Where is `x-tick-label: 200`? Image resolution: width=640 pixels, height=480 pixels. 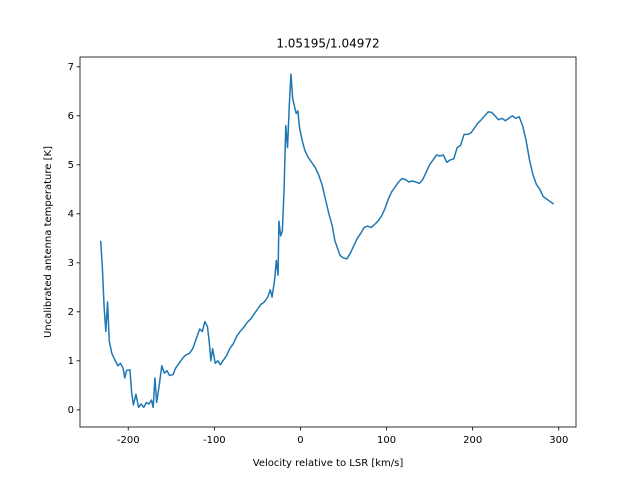
x-tick-label: 200 is located at coordinates (472, 440).